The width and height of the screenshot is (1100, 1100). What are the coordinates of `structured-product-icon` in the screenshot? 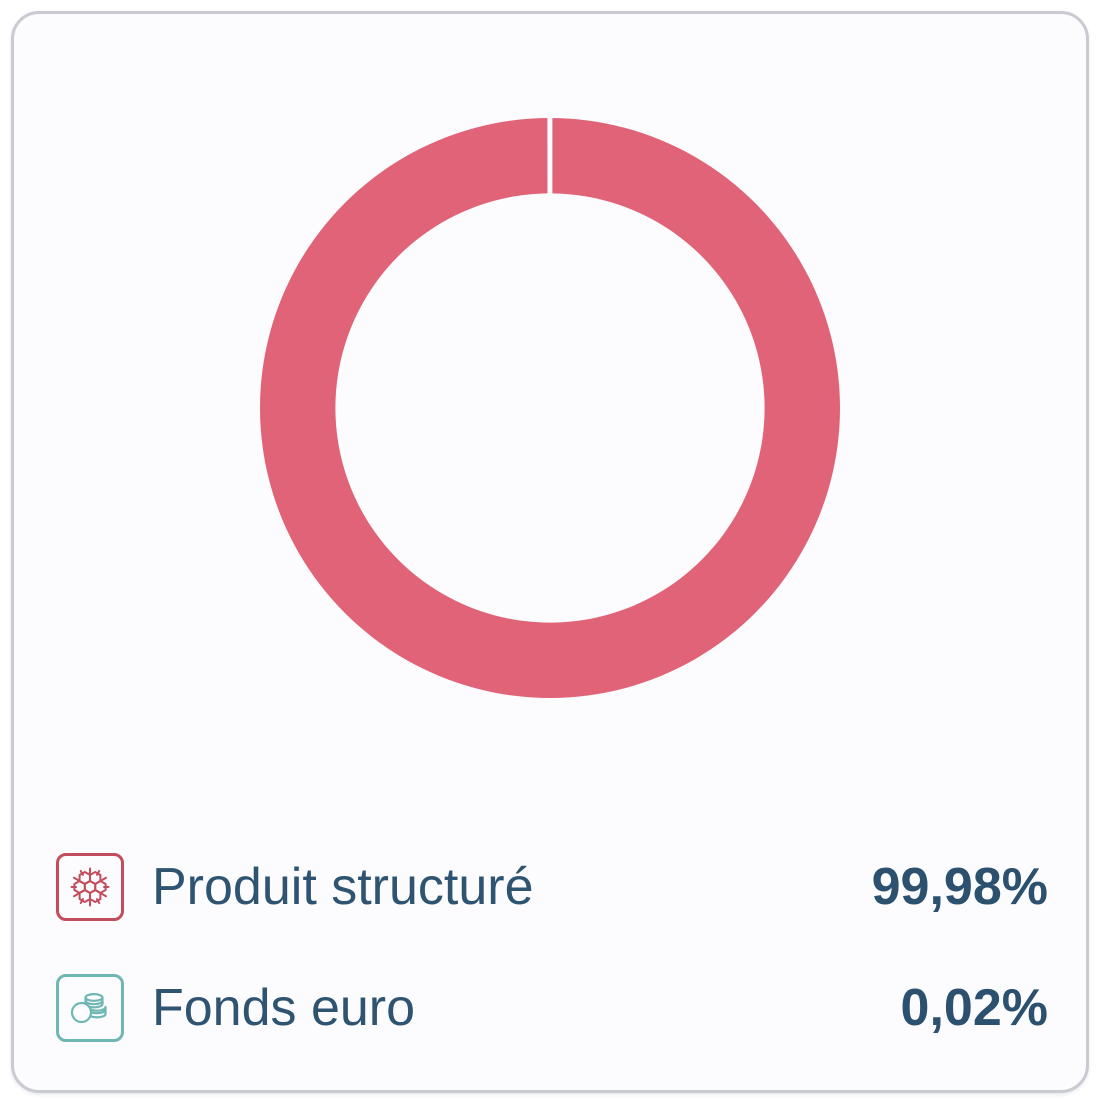 It's located at (90, 887).